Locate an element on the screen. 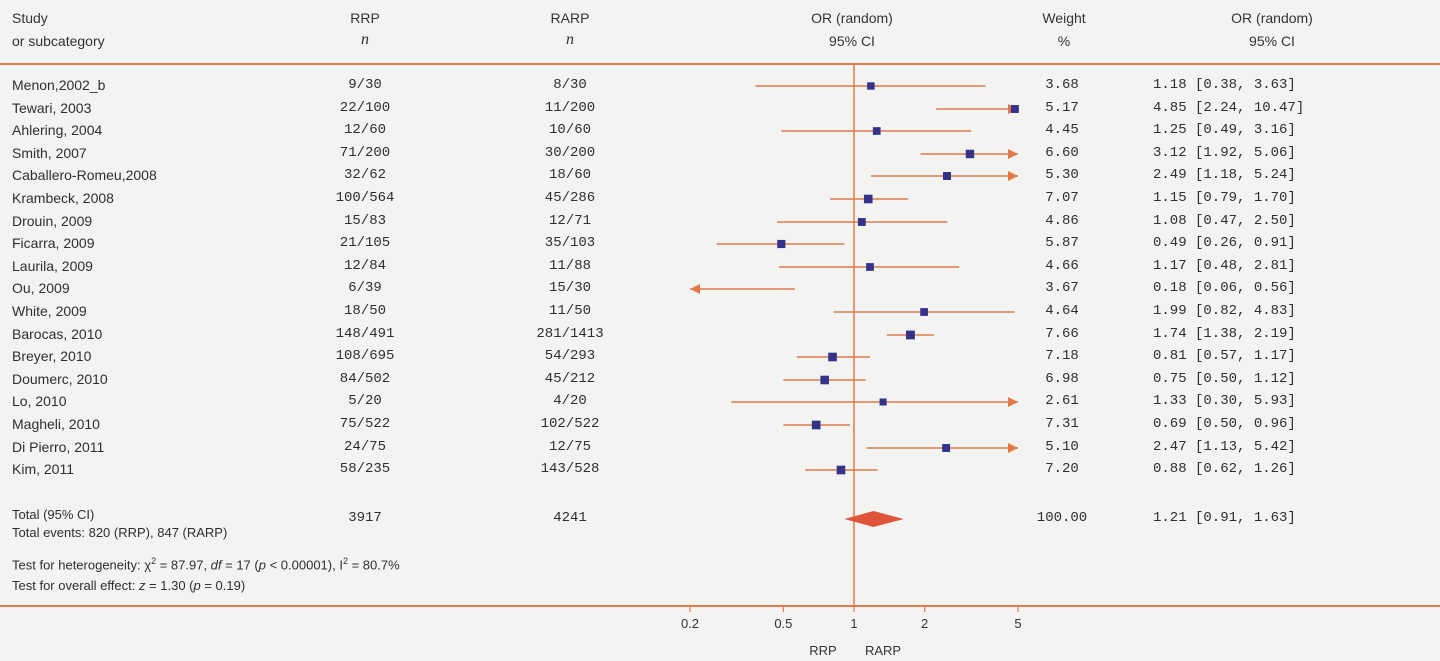 This screenshot has height=661, width=1440. study-name: White, 2009 is located at coordinates (49, 311).